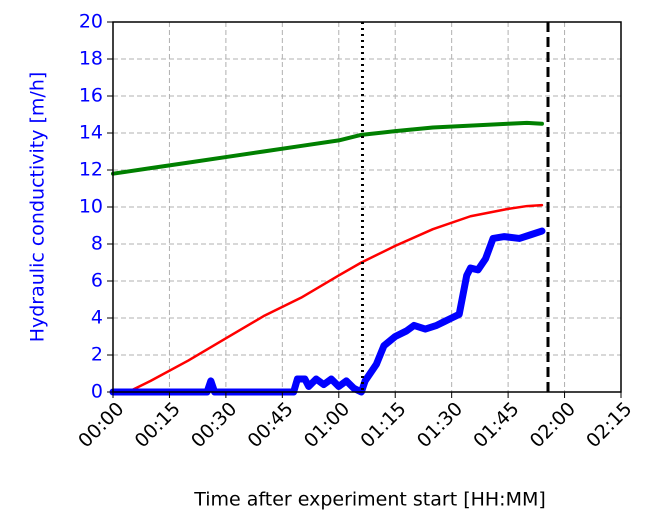 The width and height of the screenshot is (652, 519). Describe the element at coordinates (270, 425) in the screenshot. I see `x-tick-label: 00:45` at that location.